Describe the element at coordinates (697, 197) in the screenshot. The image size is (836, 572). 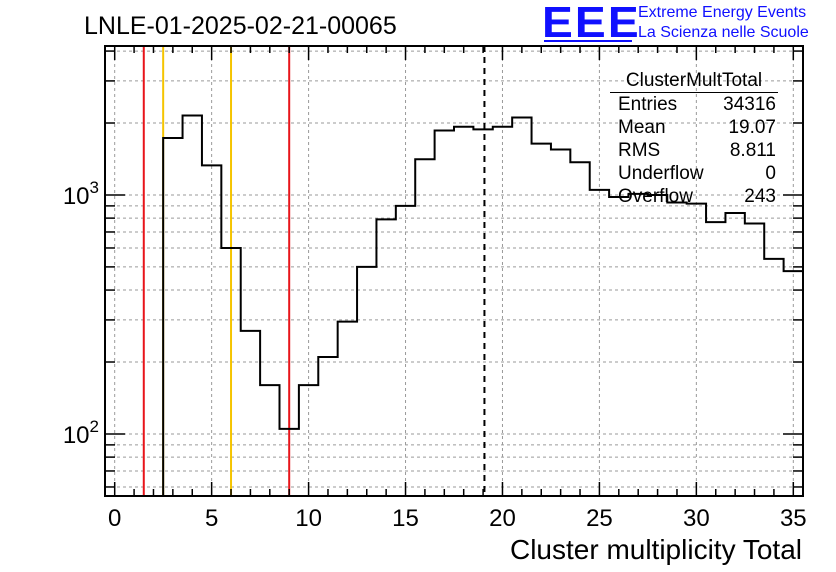
I see `stats-row-overflow: Overflow 243` at that location.